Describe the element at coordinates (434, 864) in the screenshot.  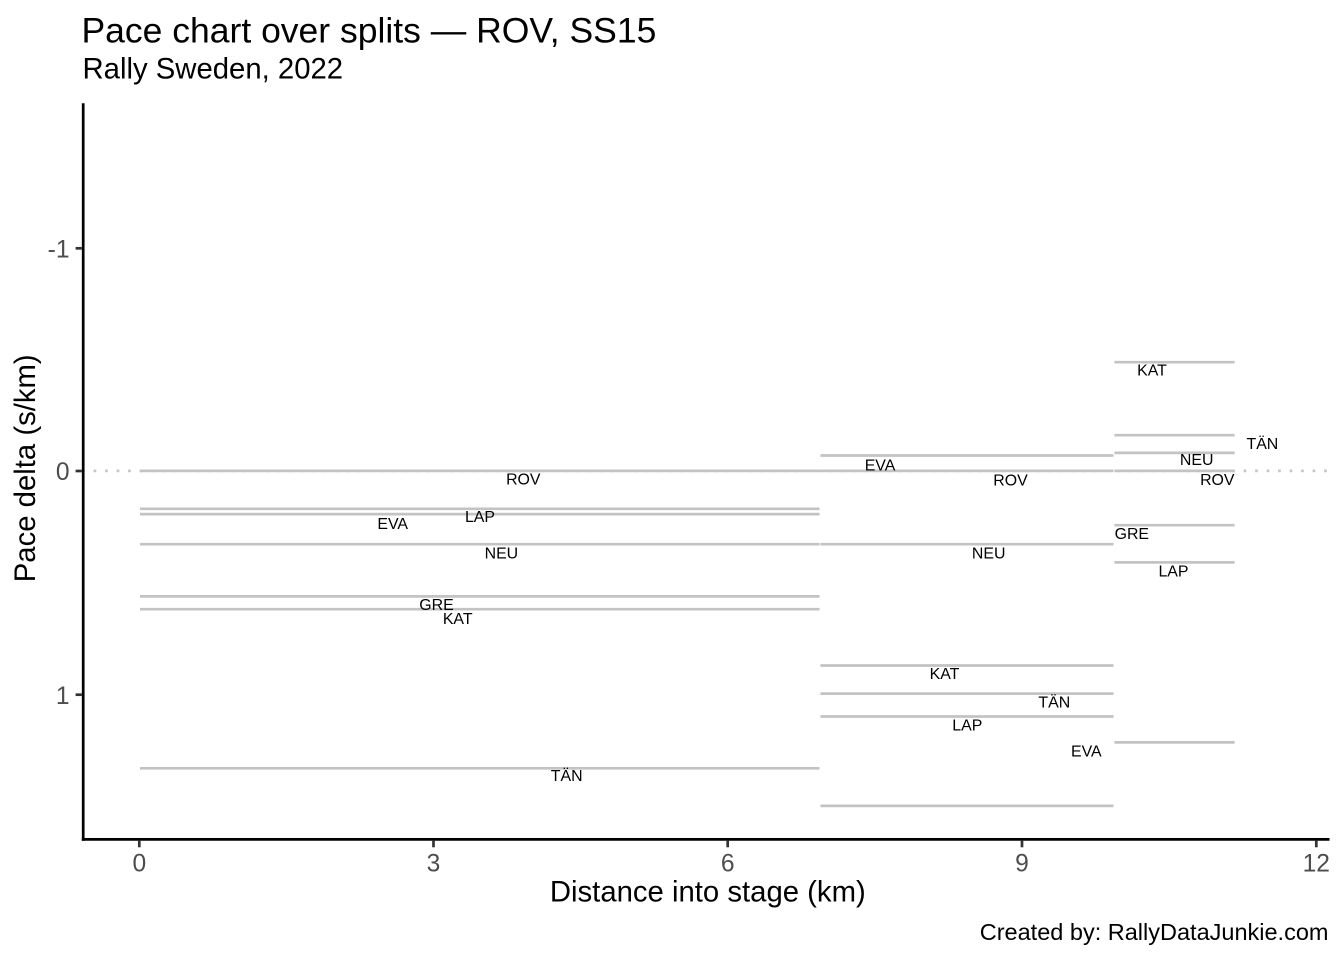
I see `svg-text: 3` at that location.